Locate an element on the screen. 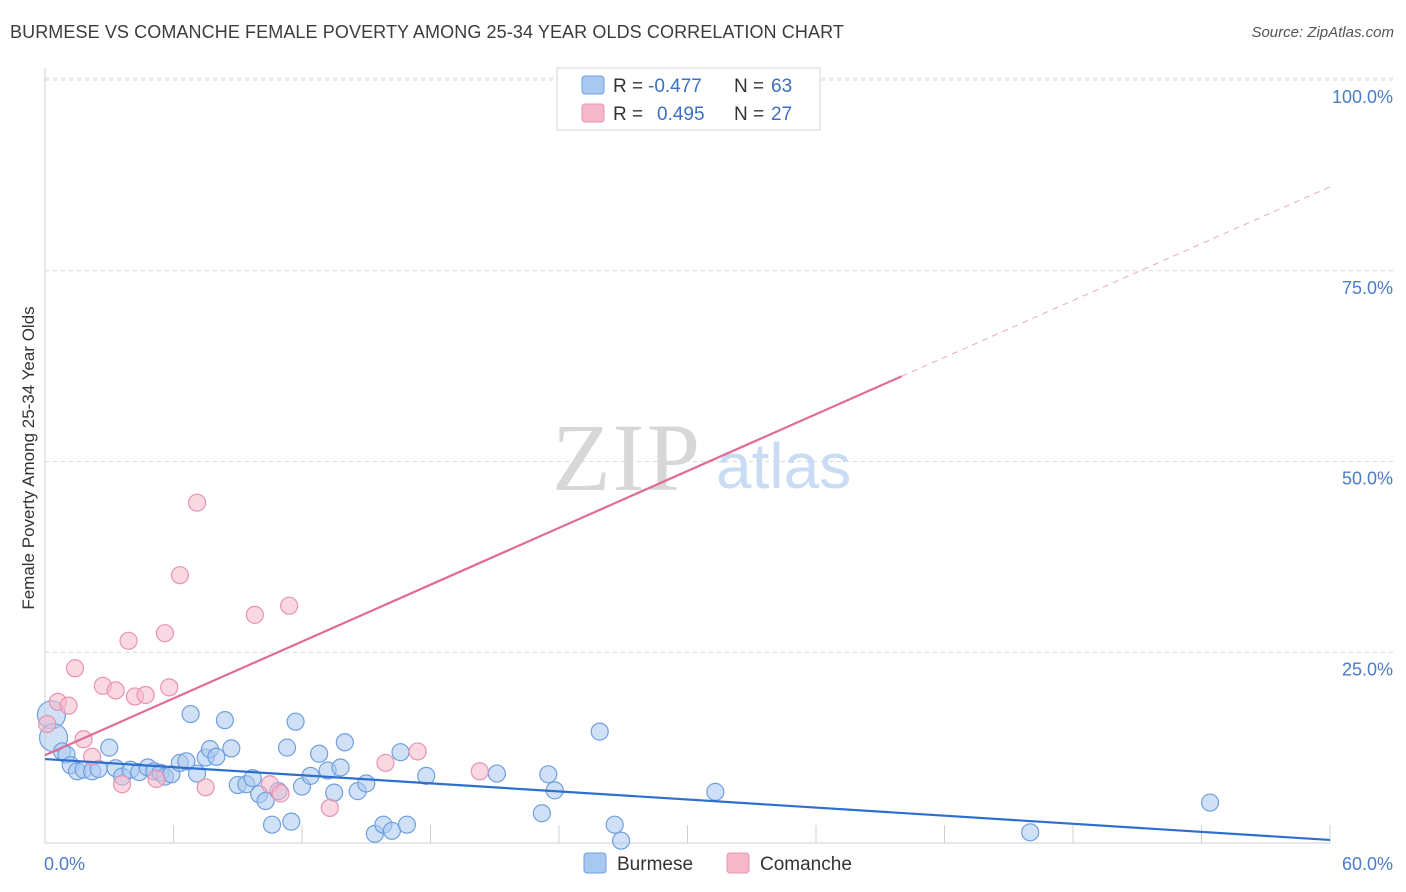 This screenshot has height=892, width=1406. chart-source: Source: ZipAtlas.com is located at coordinates (1322, 32).